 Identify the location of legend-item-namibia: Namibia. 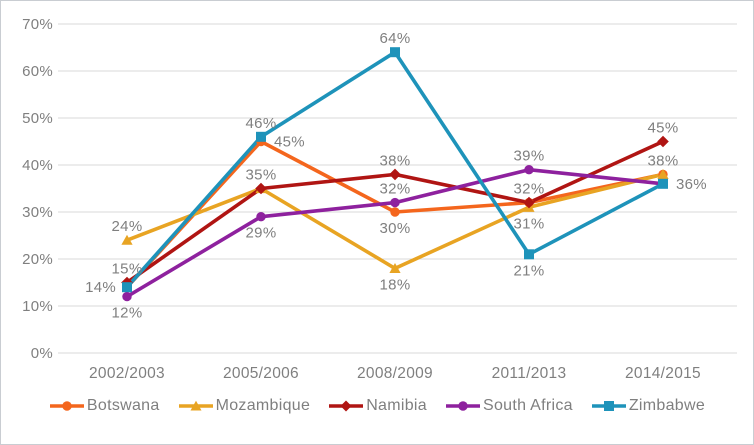
(377, 406).